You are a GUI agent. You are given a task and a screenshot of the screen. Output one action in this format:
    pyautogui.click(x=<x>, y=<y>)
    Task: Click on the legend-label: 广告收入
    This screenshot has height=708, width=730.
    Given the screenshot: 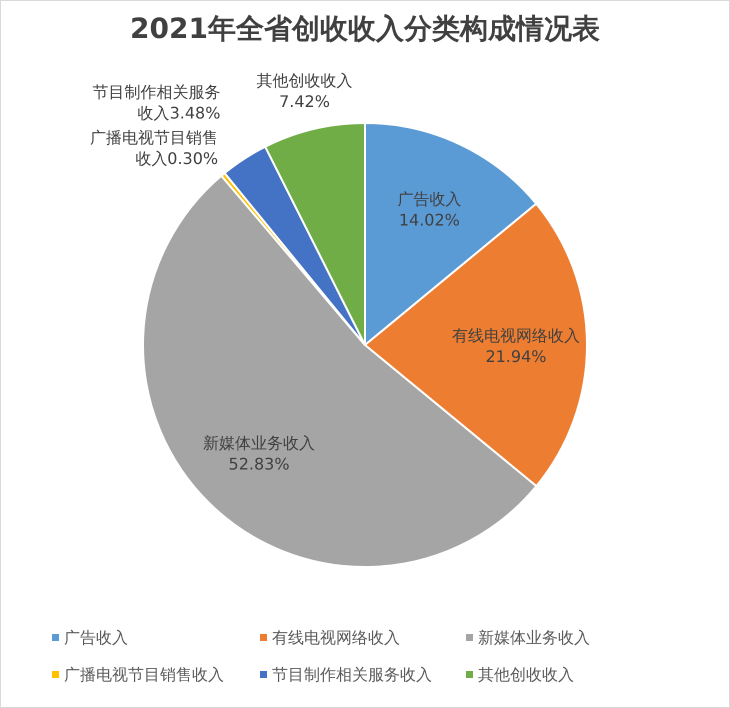 What is the action you would take?
    pyautogui.click(x=96, y=637)
    